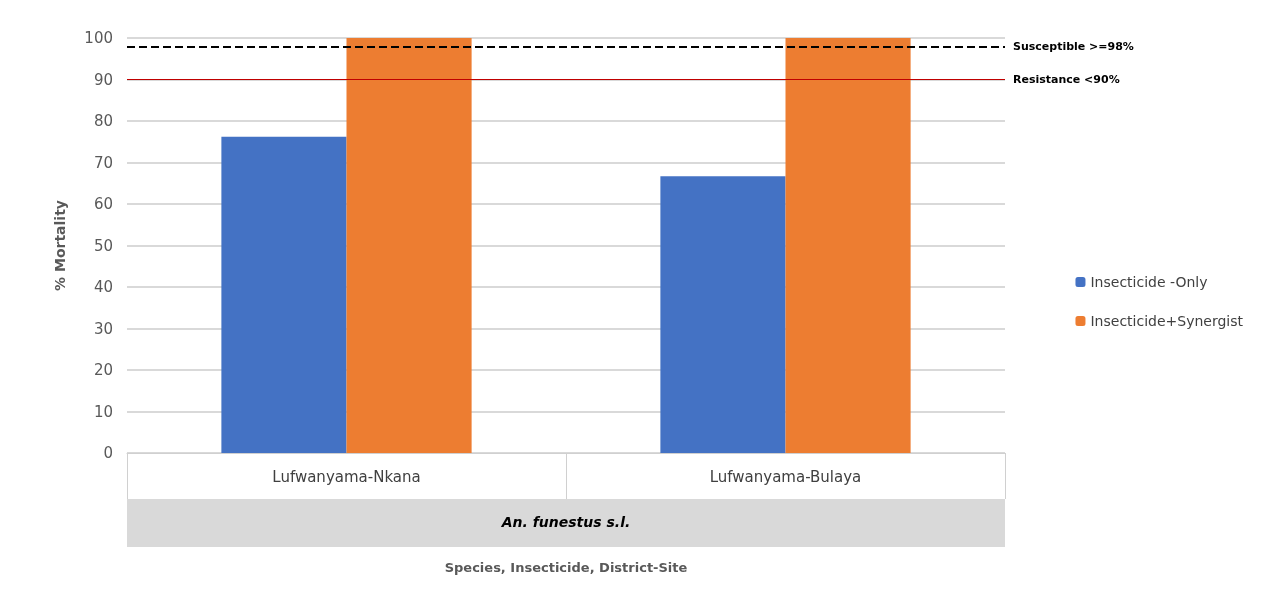 The height and width of the screenshot is (603, 1268). What do you see at coordinates (1066, 79) in the screenshot?
I see `ref-line-label: Resistance <90%` at bounding box center [1066, 79].